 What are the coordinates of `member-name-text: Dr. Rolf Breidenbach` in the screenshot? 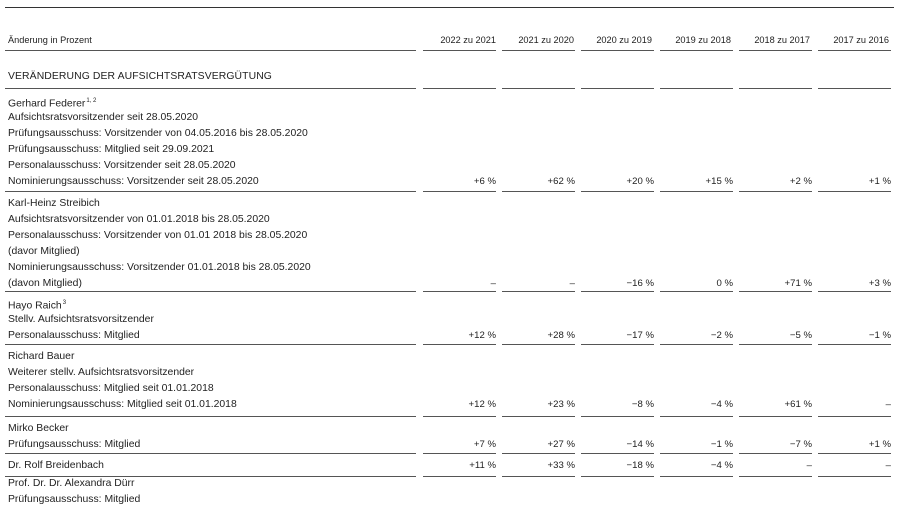 It's located at (56, 465).